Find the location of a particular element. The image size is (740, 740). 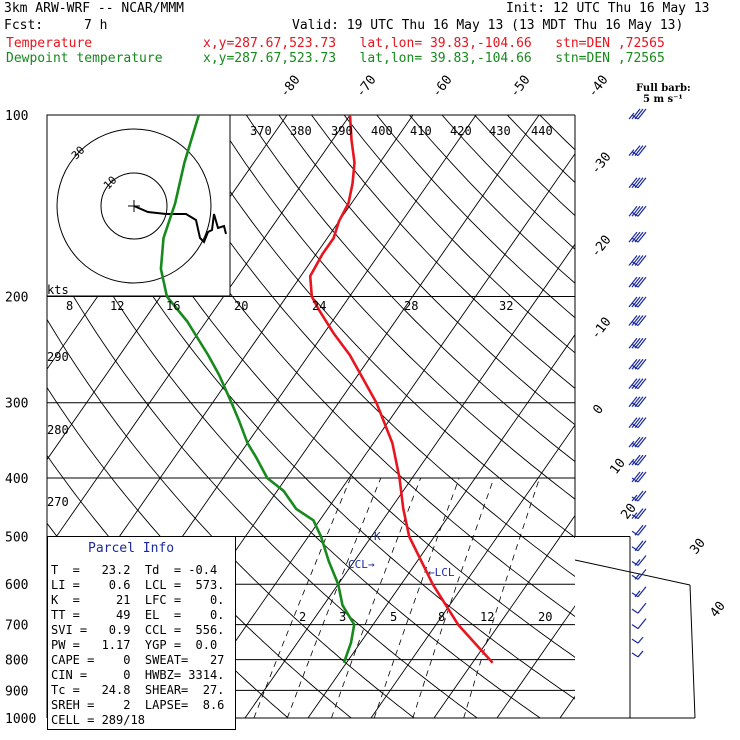

temperature-legend: Temperature is located at coordinates (49, 43).